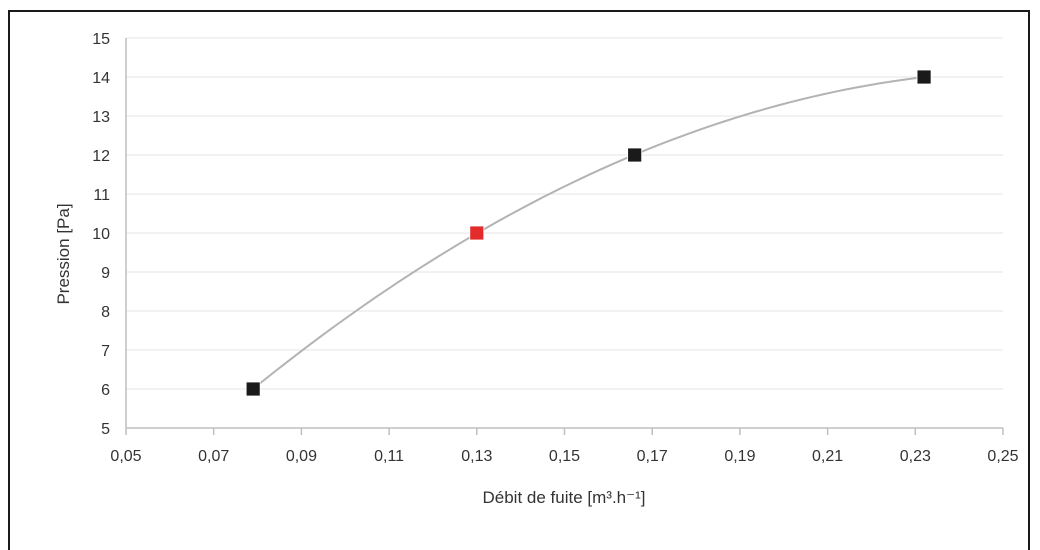  Describe the element at coordinates (652, 456) in the screenshot. I see `x-tick-label: 0,17` at that location.